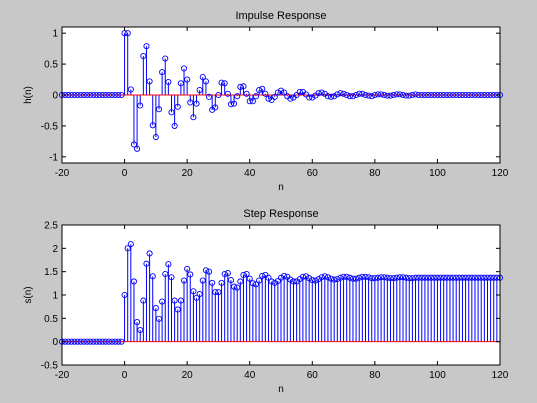  What do you see at coordinates (51, 319) in the screenshot?
I see `step-y-tick-label: 0.5` at bounding box center [51, 319].